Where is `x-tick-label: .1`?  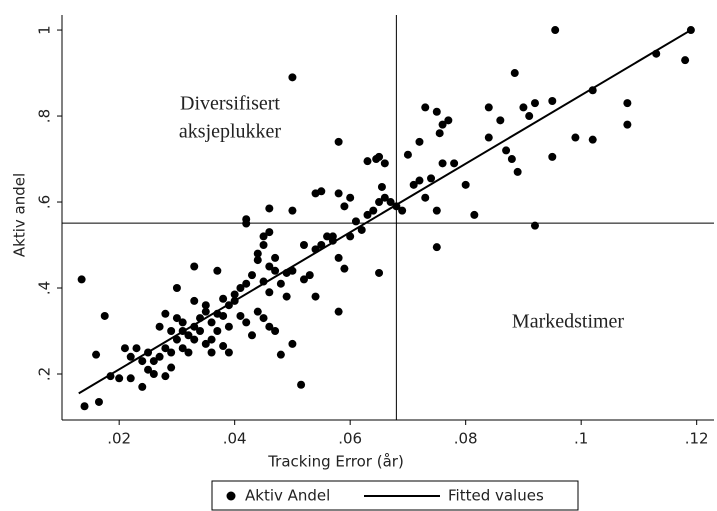
x-tick-label: .1 is located at coordinates (581, 439).